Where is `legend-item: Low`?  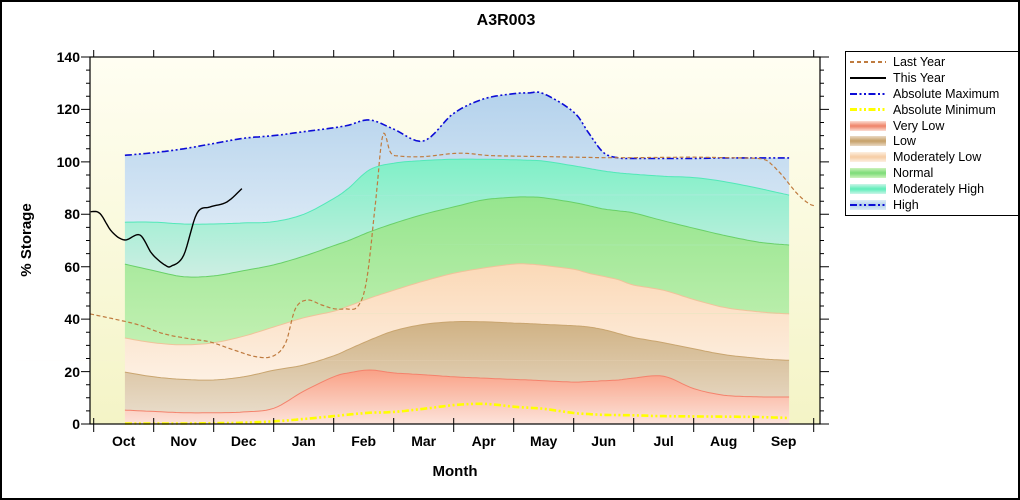 legend-item: Low is located at coordinates (934, 141).